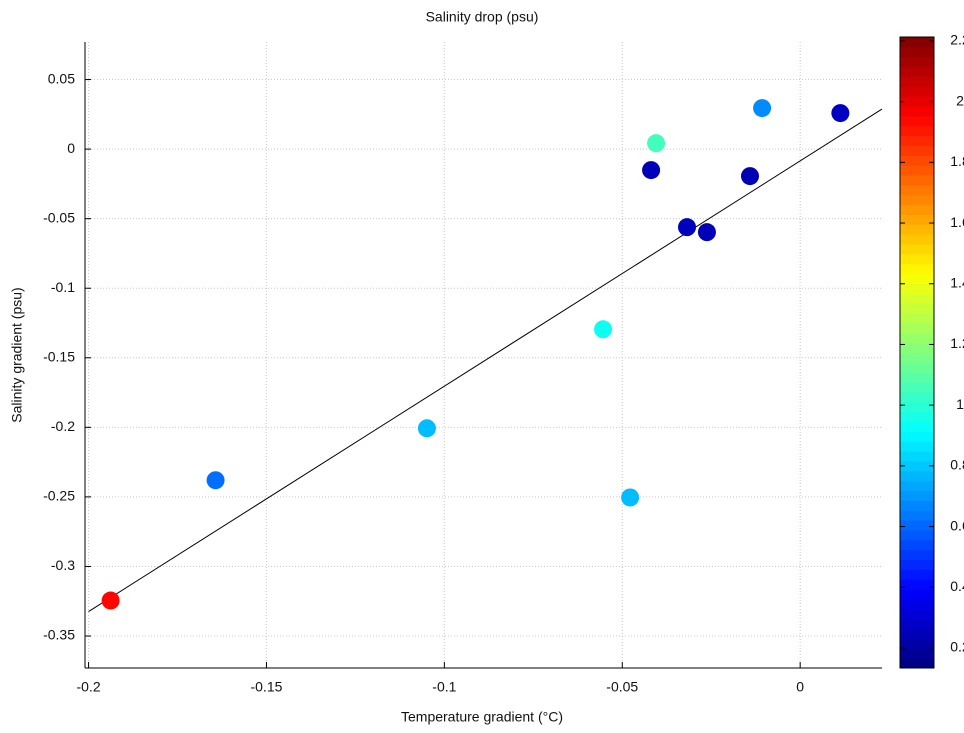  Describe the element at coordinates (59, 217) in the screenshot. I see `y-tick-label: -0.05` at that location.